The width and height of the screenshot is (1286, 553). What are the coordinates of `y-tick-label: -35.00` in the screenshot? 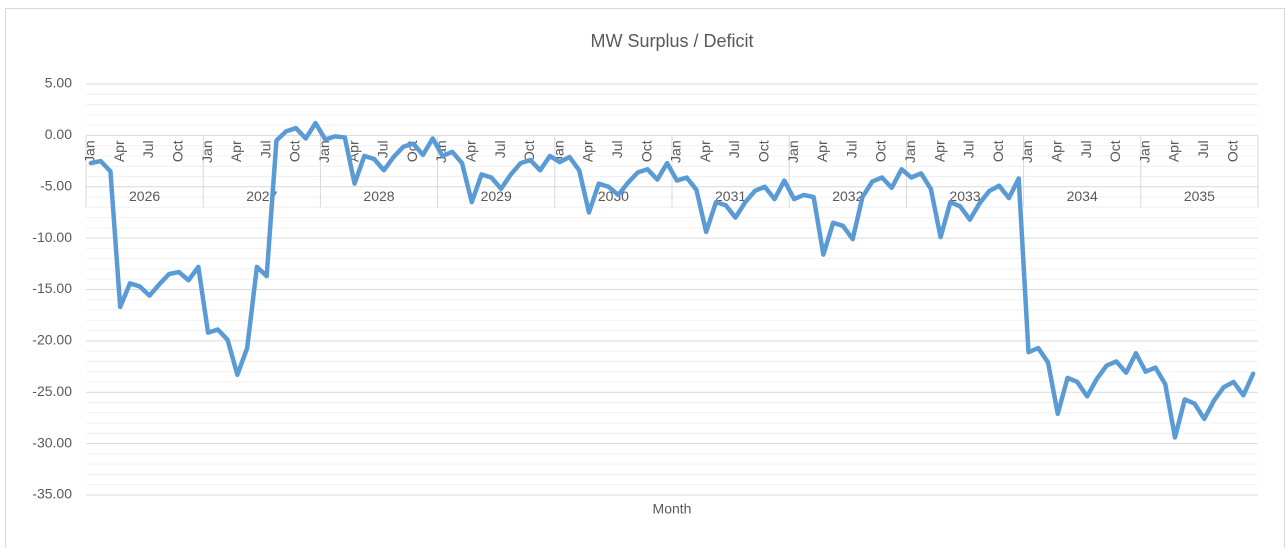 It's located at (52, 494).